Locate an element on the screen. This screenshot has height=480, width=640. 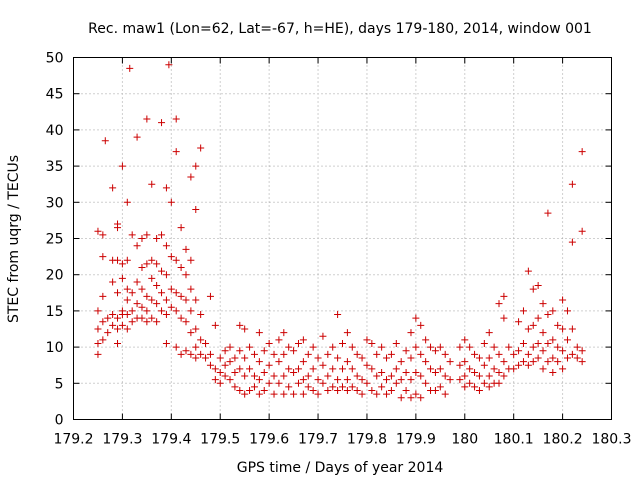
x-tick-label: 179.9 is located at coordinates (416, 440).